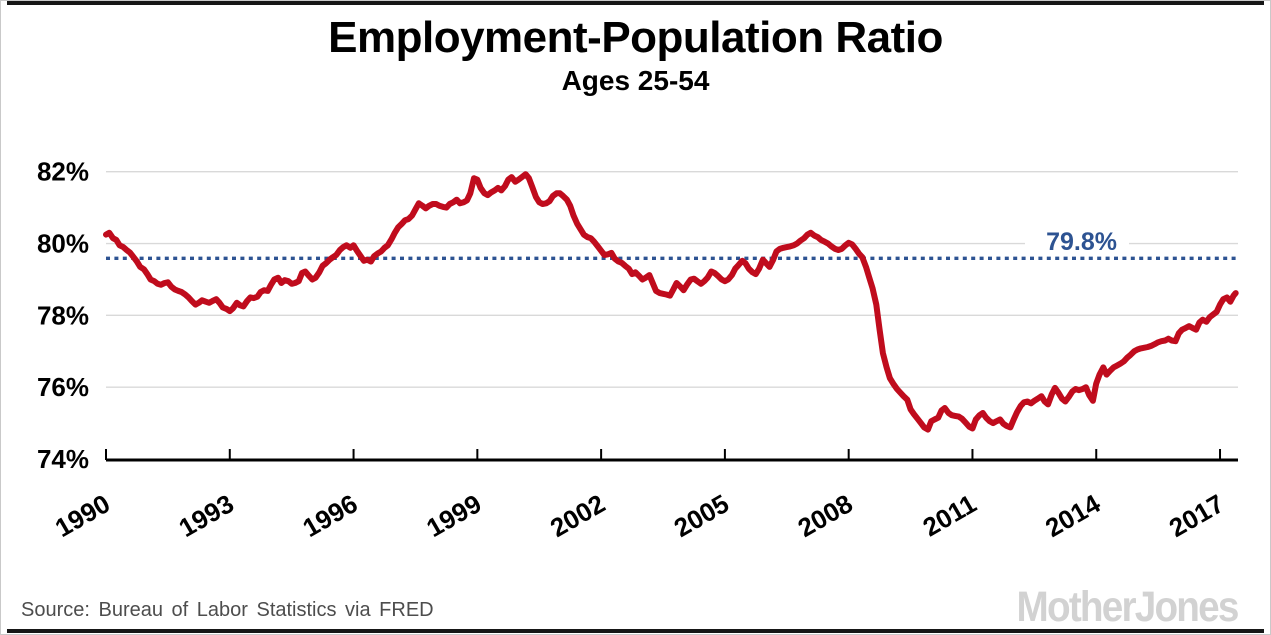  What do you see at coordinates (577, 515) in the screenshot?
I see `x-tick-label-2002: 2002` at bounding box center [577, 515].